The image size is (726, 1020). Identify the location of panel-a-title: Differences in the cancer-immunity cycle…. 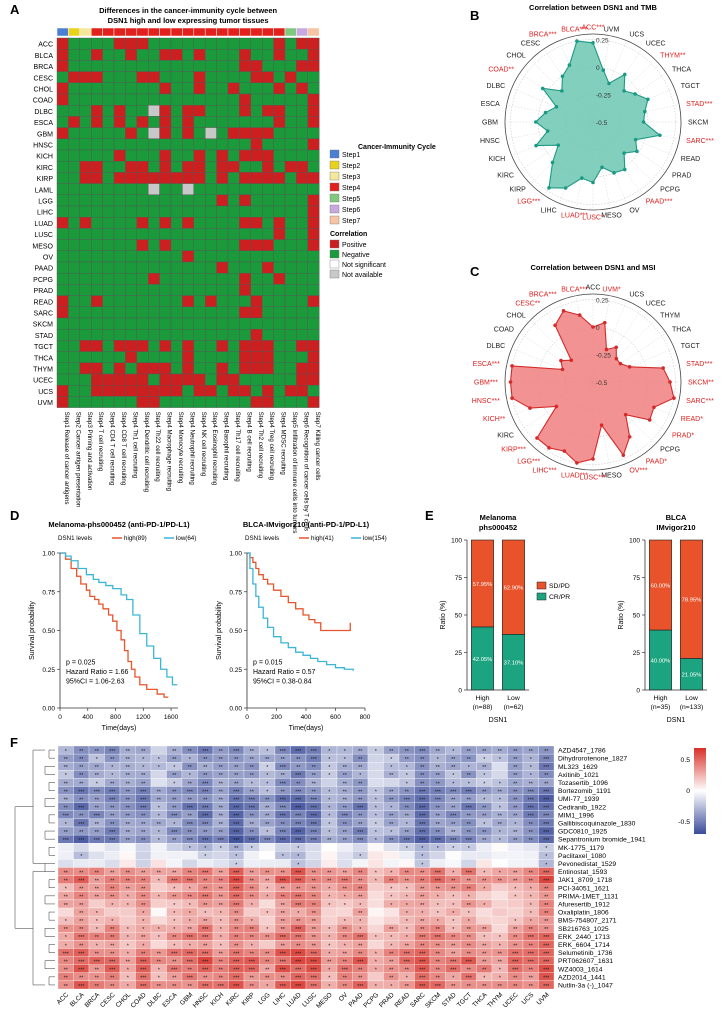
(188, 10).